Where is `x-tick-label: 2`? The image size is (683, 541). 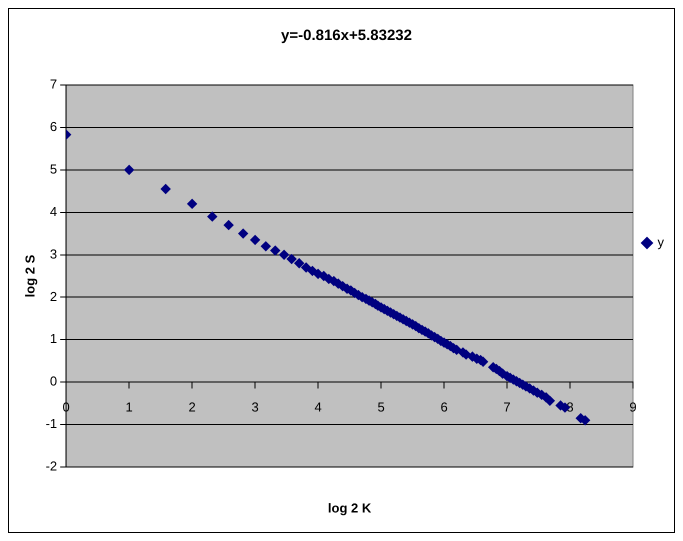 x-tick-label: 2 is located at coordinates (192, 406).